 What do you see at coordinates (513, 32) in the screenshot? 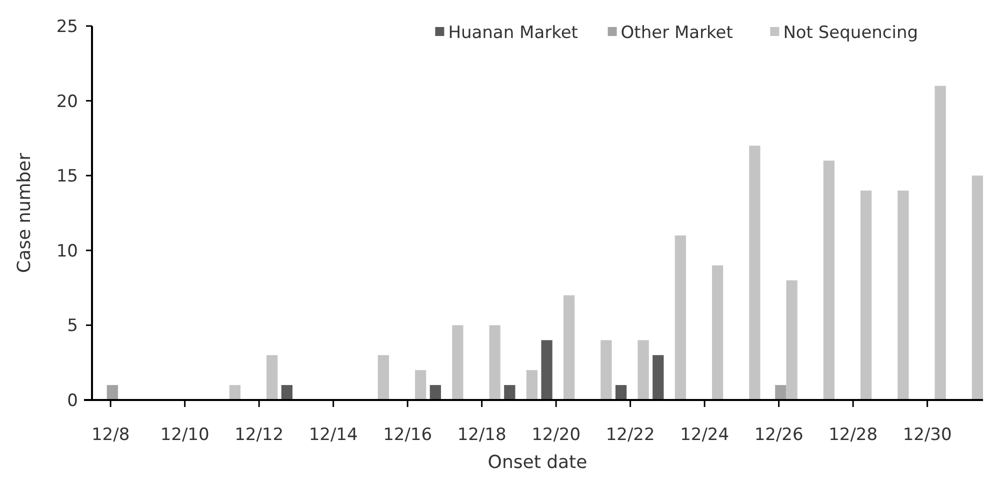
I see `legend-label: Huanan Market` at bounding box center [513, 32].